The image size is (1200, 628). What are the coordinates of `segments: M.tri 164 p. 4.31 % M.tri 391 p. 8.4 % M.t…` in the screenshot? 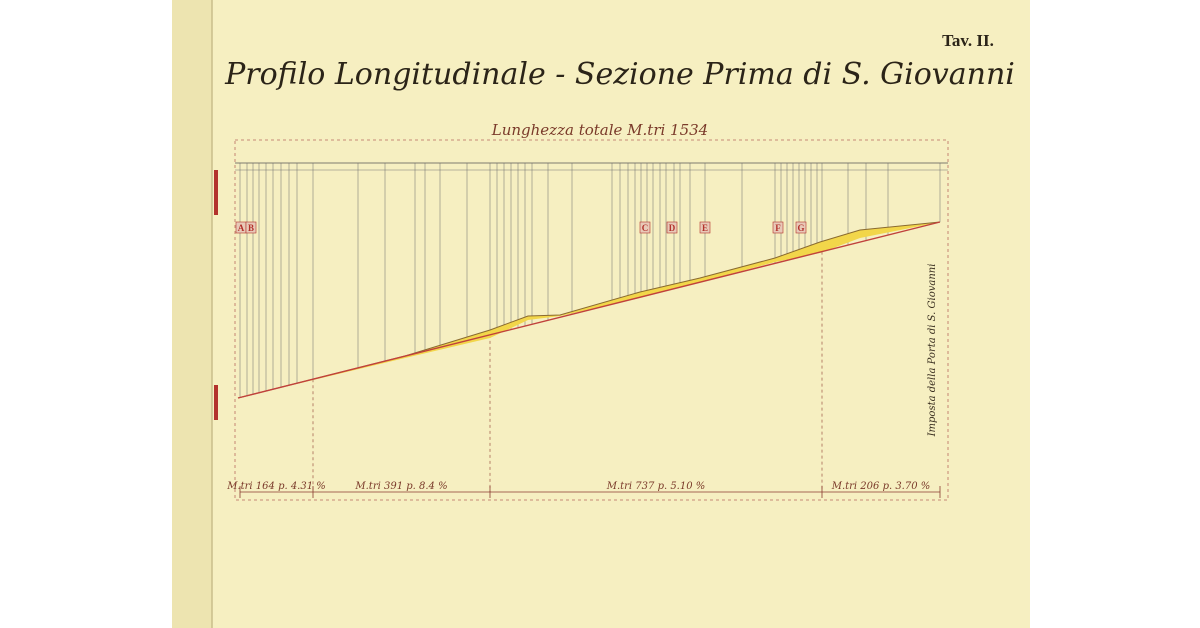 It's located at (583, 489).